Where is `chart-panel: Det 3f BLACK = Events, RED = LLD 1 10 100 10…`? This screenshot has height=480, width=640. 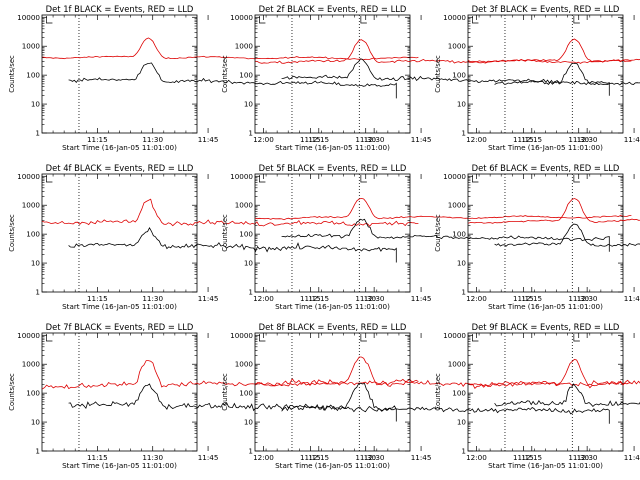 chart-panel: Det 3f BLACK = Events, RED = LLD 1 10 100 10… is located at coordinates (537, 78).